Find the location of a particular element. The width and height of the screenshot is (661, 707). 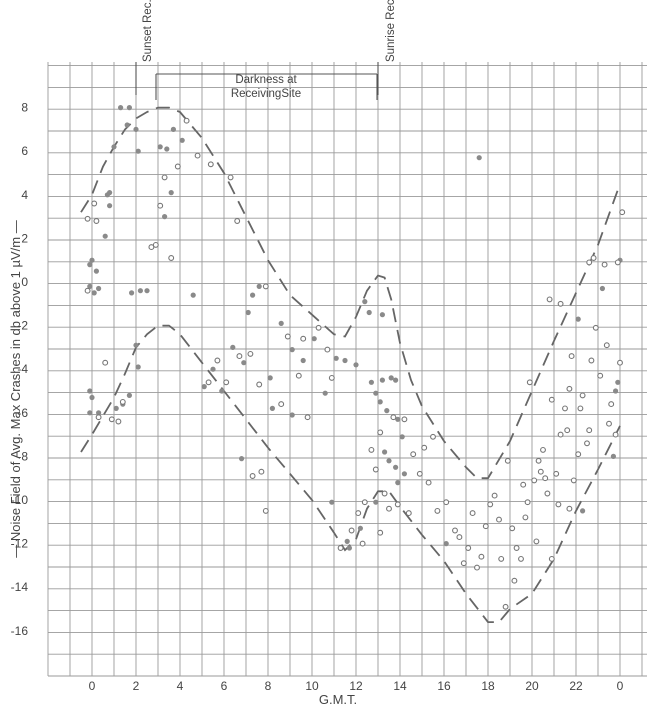

y-tick-label: -8 is located at coordinates (22, 456).